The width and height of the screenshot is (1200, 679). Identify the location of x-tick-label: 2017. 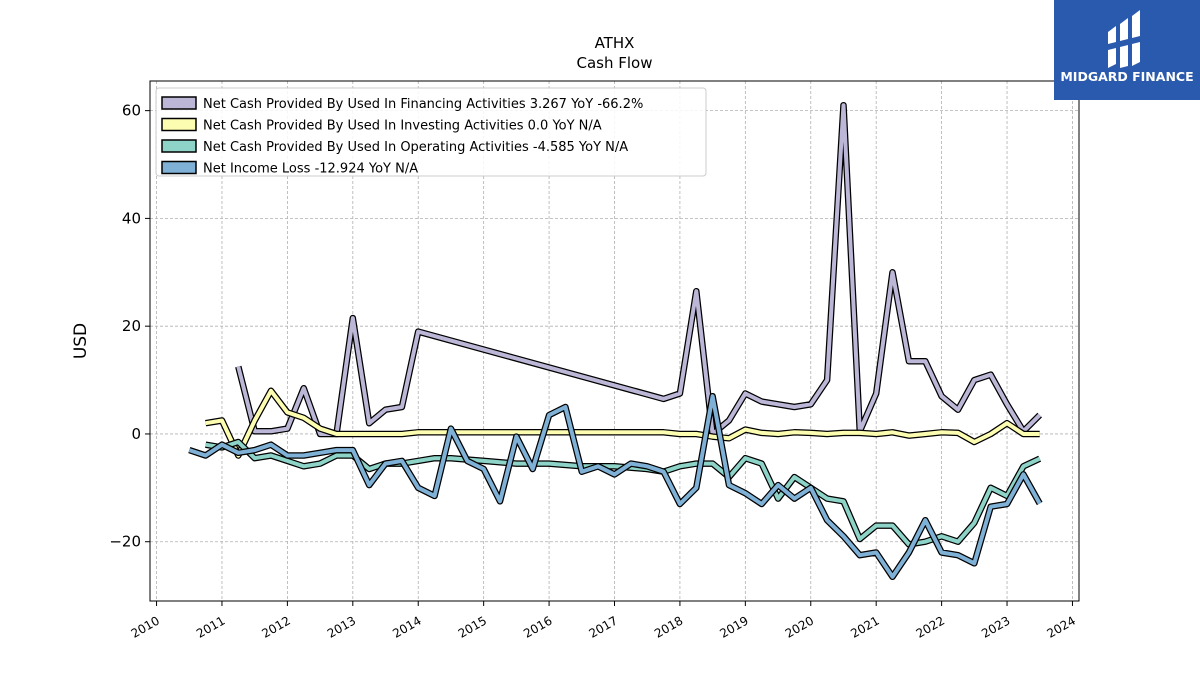
(603, 626).